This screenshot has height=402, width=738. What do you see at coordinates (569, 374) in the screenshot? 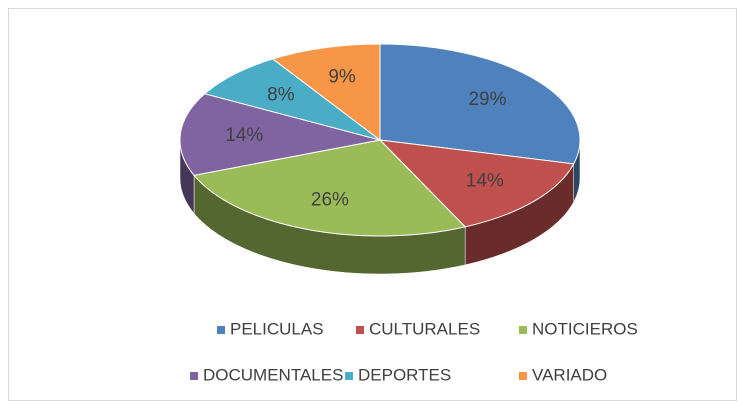
I see `legend-label: VARIADO` at bounding box center [569, 374].